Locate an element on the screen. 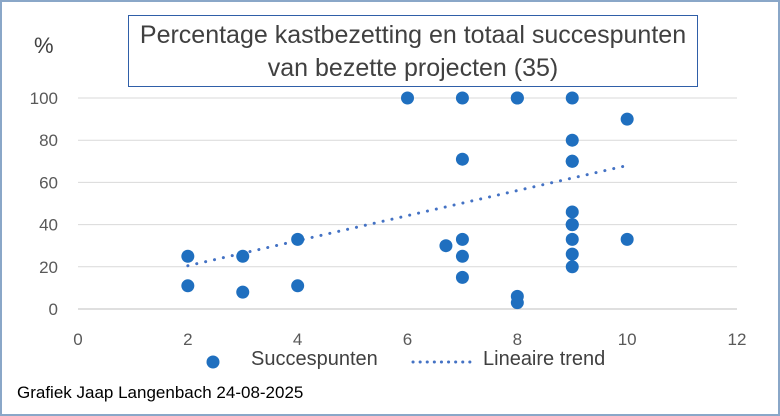  chart-credit: Grafiek Jaap Langenbach 24-08-2025 is located at coordinates (160, 392).